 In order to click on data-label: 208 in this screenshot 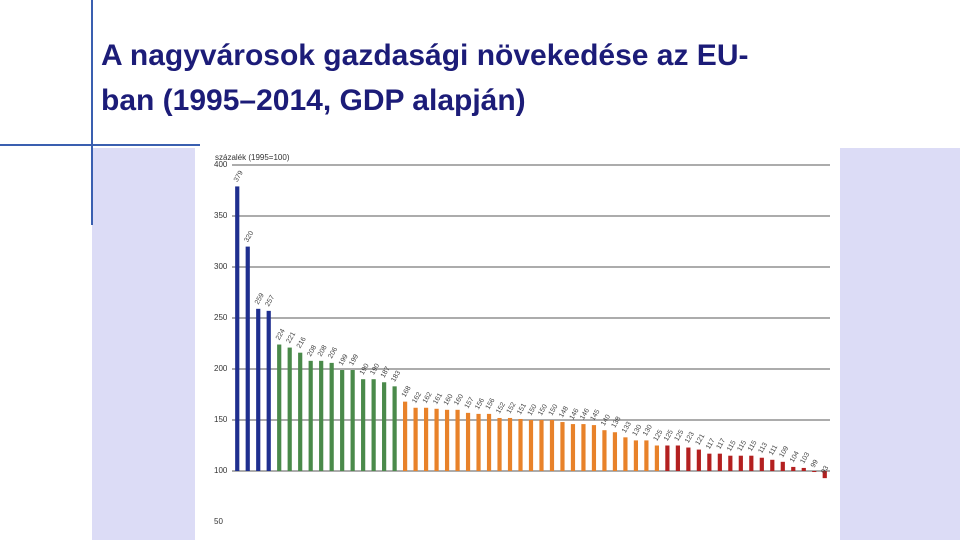, I will do `click(323, 351)`.